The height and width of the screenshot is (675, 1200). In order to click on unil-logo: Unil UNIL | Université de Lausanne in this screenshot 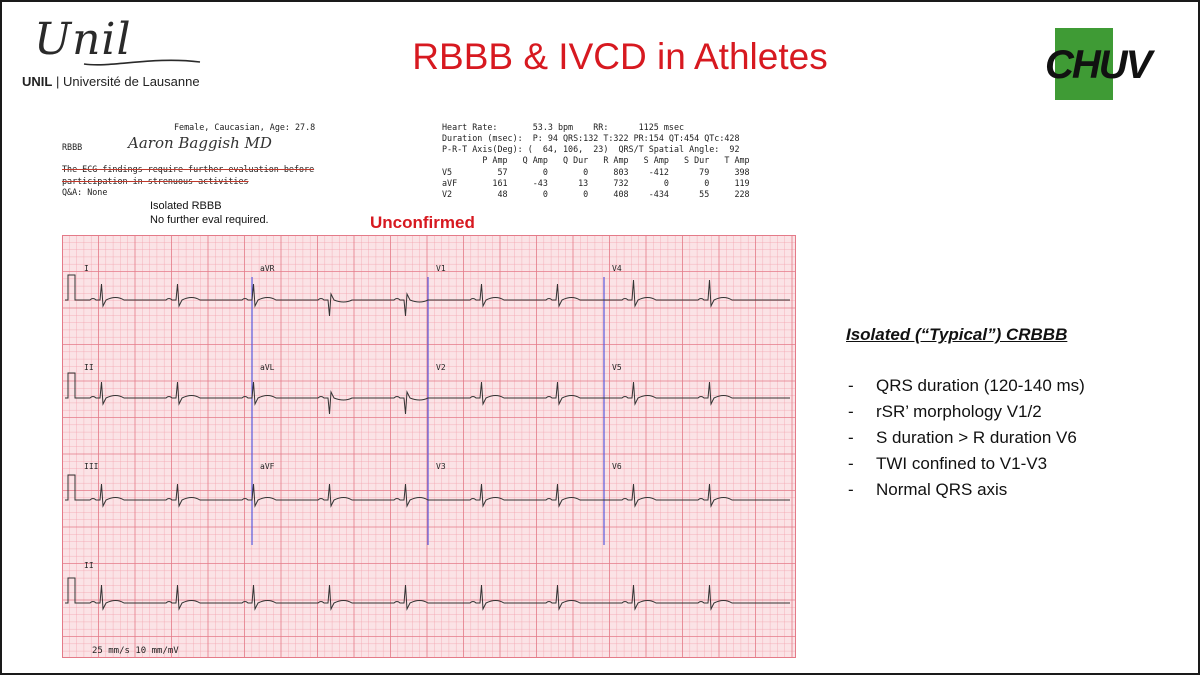, I will do `click(132, 54)`.